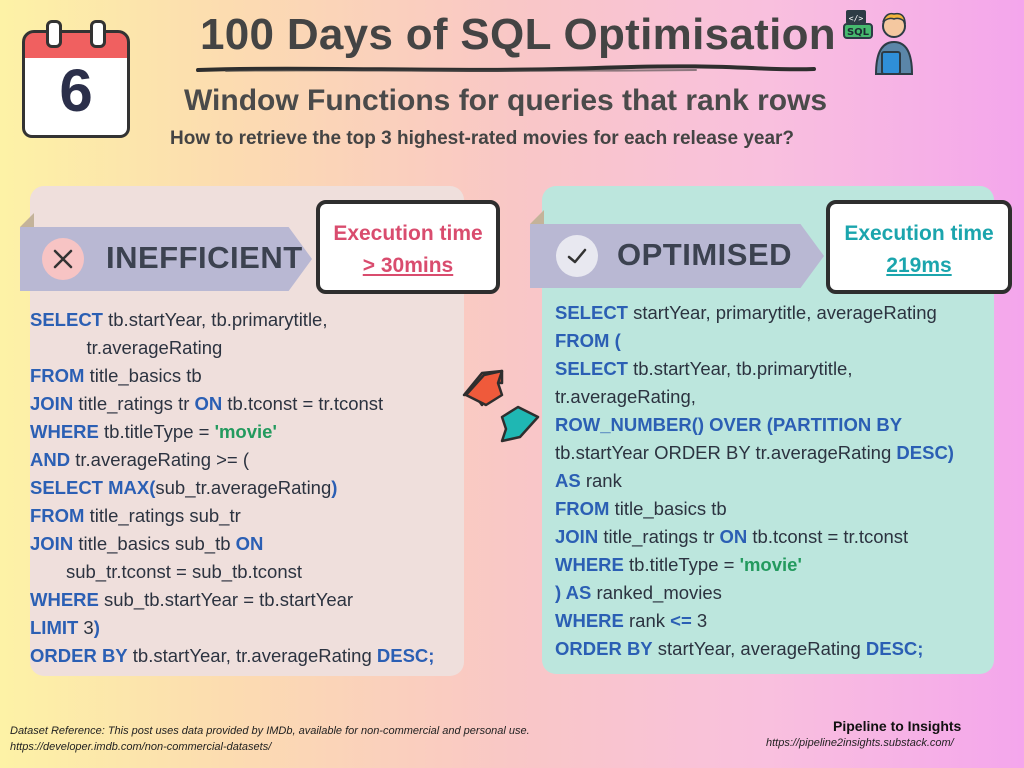 The image size is (1024, 768). What do you see at coordinates (232, 348) in the screenshot?
I see `code-line: tr.averageRating` at bounding box center [232, 348].